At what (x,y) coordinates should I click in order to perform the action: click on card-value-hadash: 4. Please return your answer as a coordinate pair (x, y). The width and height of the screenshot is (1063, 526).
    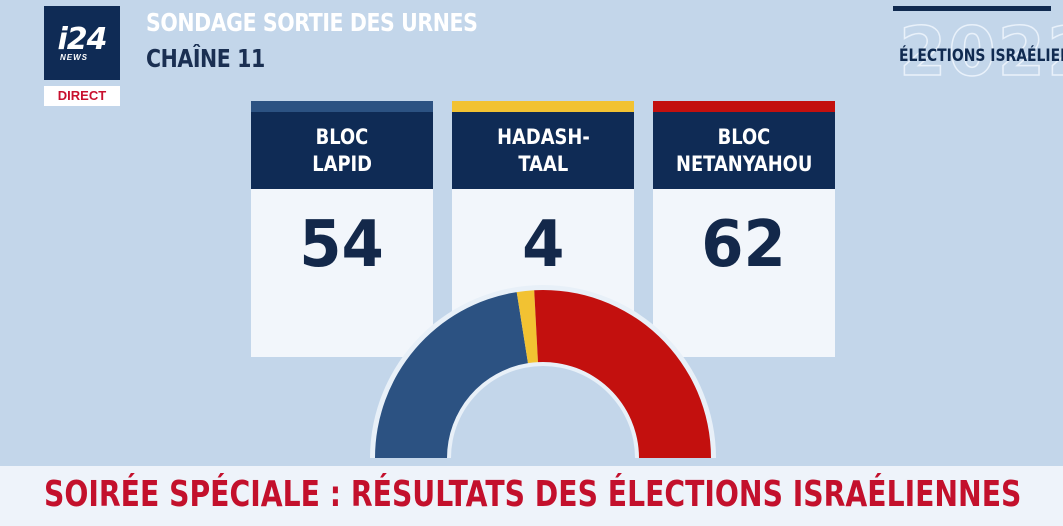
    Looking at the image, I should click on (543, 245).